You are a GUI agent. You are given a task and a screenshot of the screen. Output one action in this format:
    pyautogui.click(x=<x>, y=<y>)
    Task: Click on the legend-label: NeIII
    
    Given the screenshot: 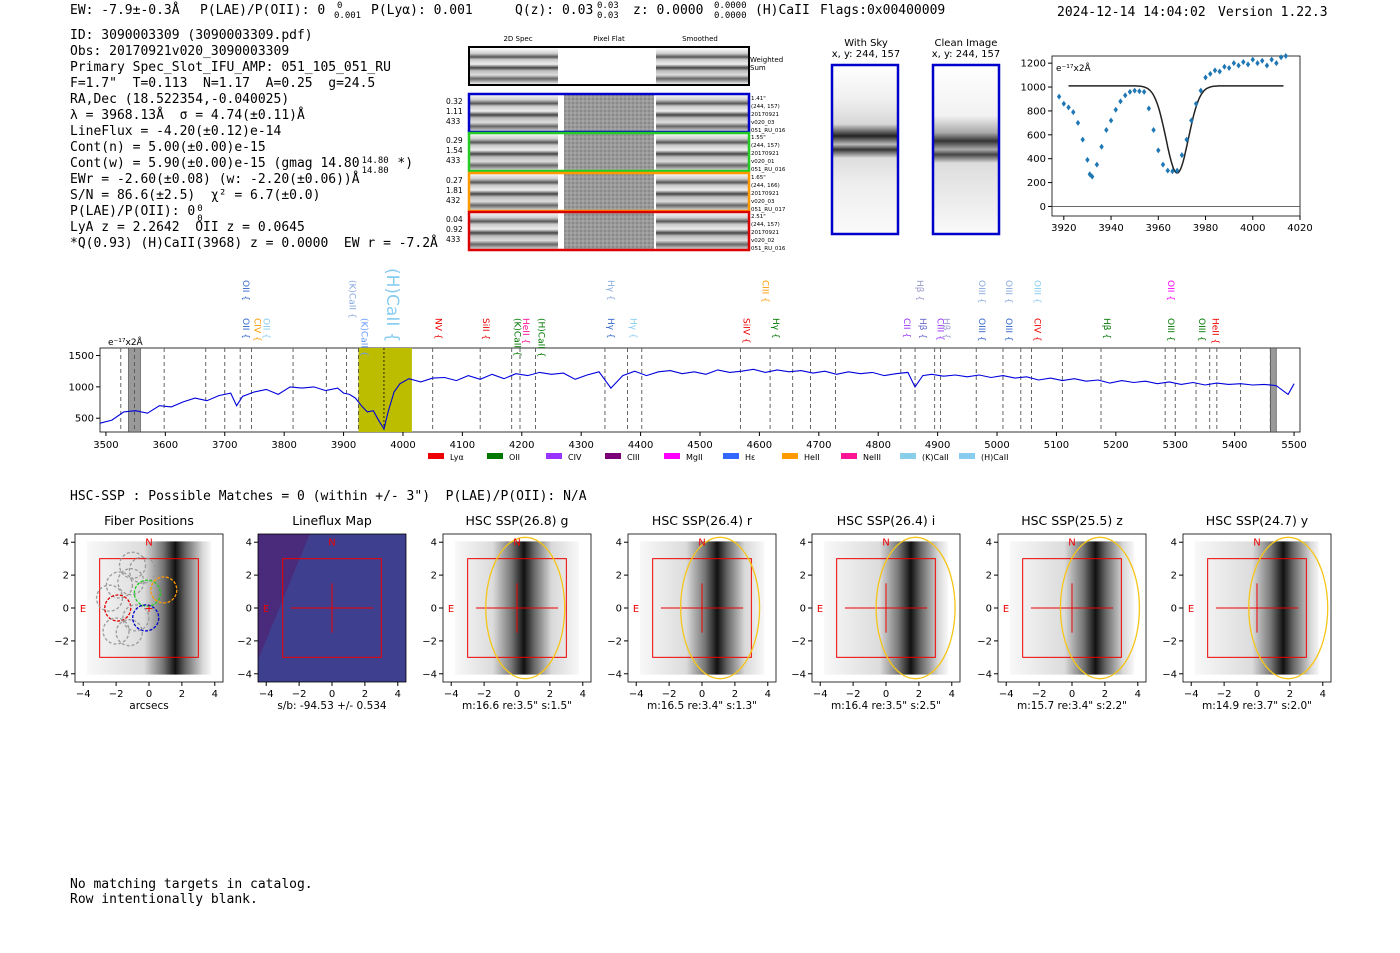 What is the action you would take?
    pyautogui.click(x=872, y=457)
    